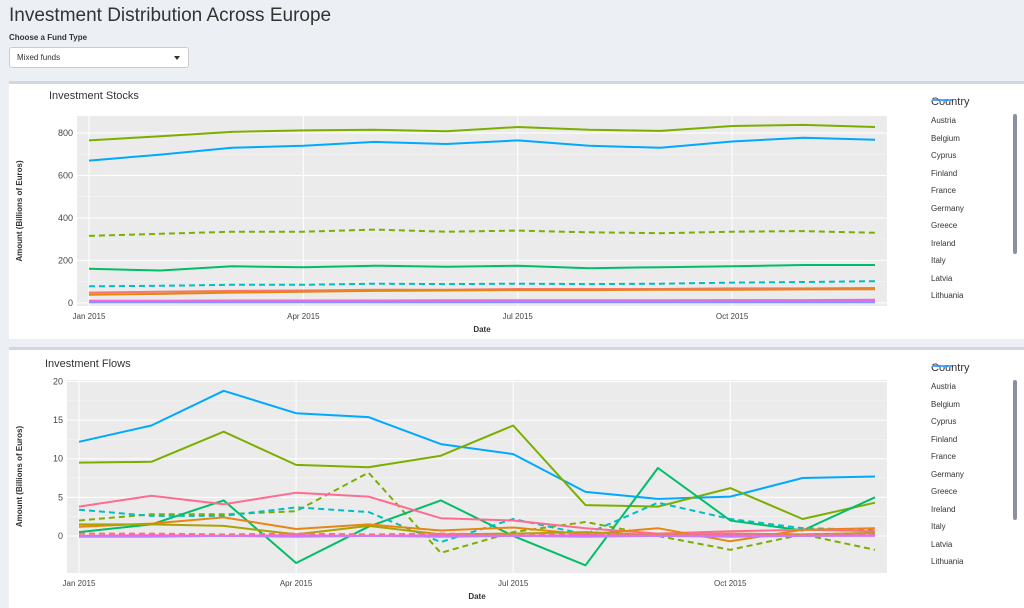  Describe the element at coordinates (65, 218) in the screenshot. I see `y-tick-label: 400` at that location.